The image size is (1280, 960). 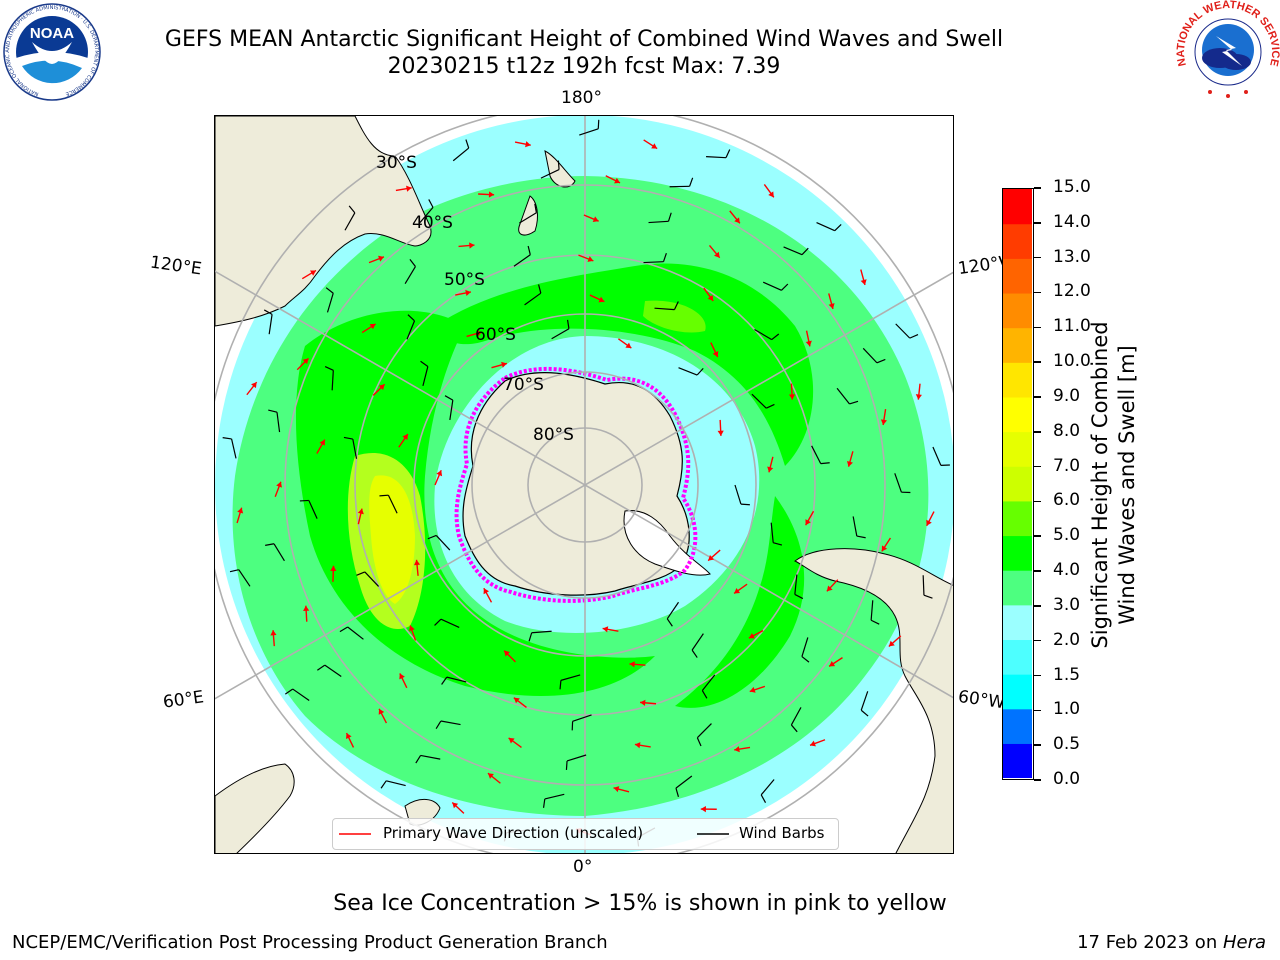 I want to click on colorbar-tick-label: 8.0, so click(x=1067, y=430).